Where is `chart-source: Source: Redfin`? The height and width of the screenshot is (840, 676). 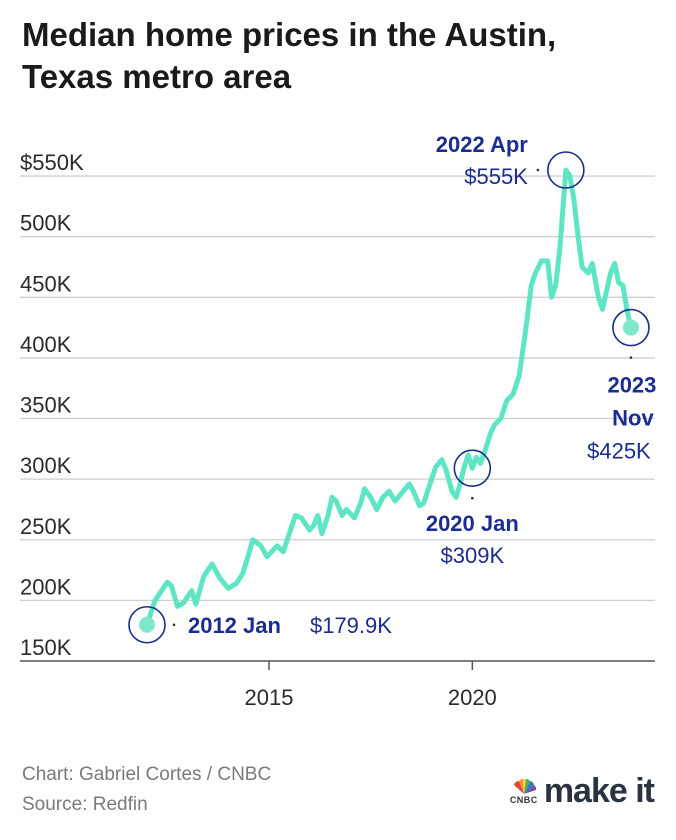 chart-source: Source: Redfin is located at coordinates (85, 804).